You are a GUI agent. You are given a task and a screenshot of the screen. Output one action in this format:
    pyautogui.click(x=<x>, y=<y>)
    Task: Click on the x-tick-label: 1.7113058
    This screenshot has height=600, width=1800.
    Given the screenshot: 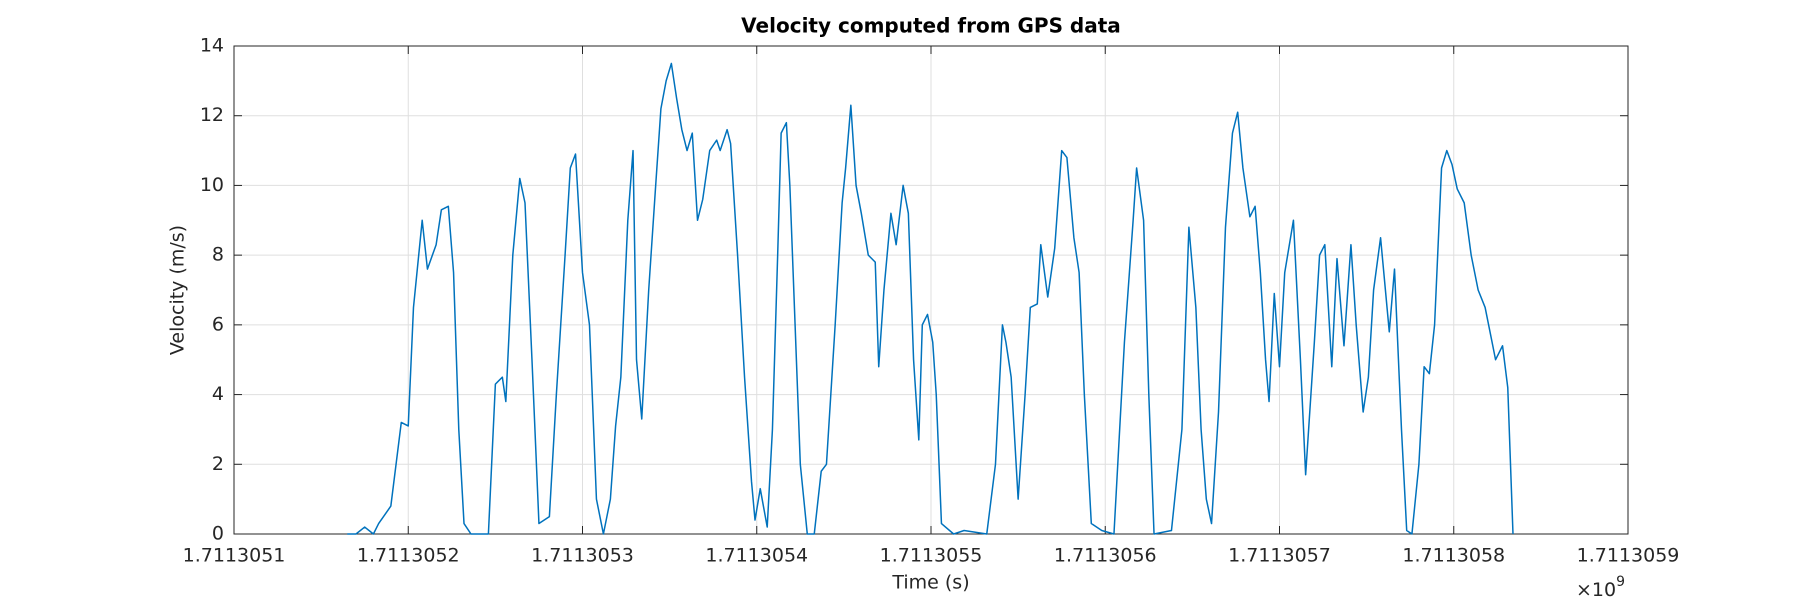 What is the action you would take?
    pyautogui.click(x=1453, y=556)
    